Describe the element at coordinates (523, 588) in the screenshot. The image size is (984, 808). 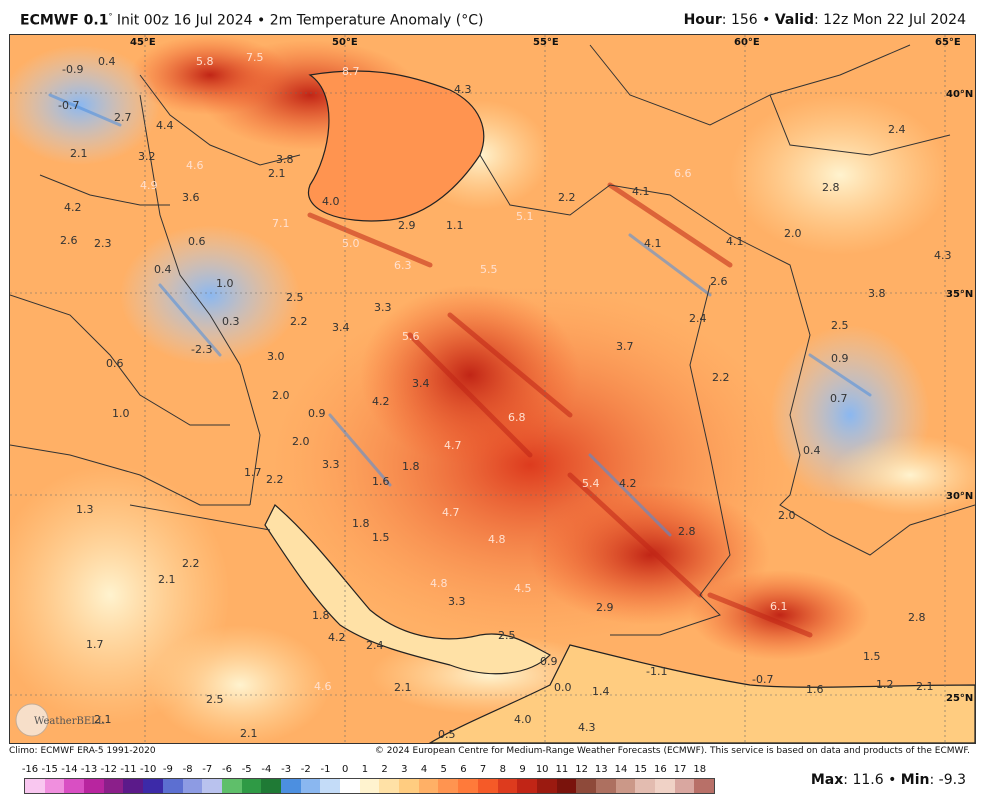
I see `anomaly-value-label: 4.5` at that location.